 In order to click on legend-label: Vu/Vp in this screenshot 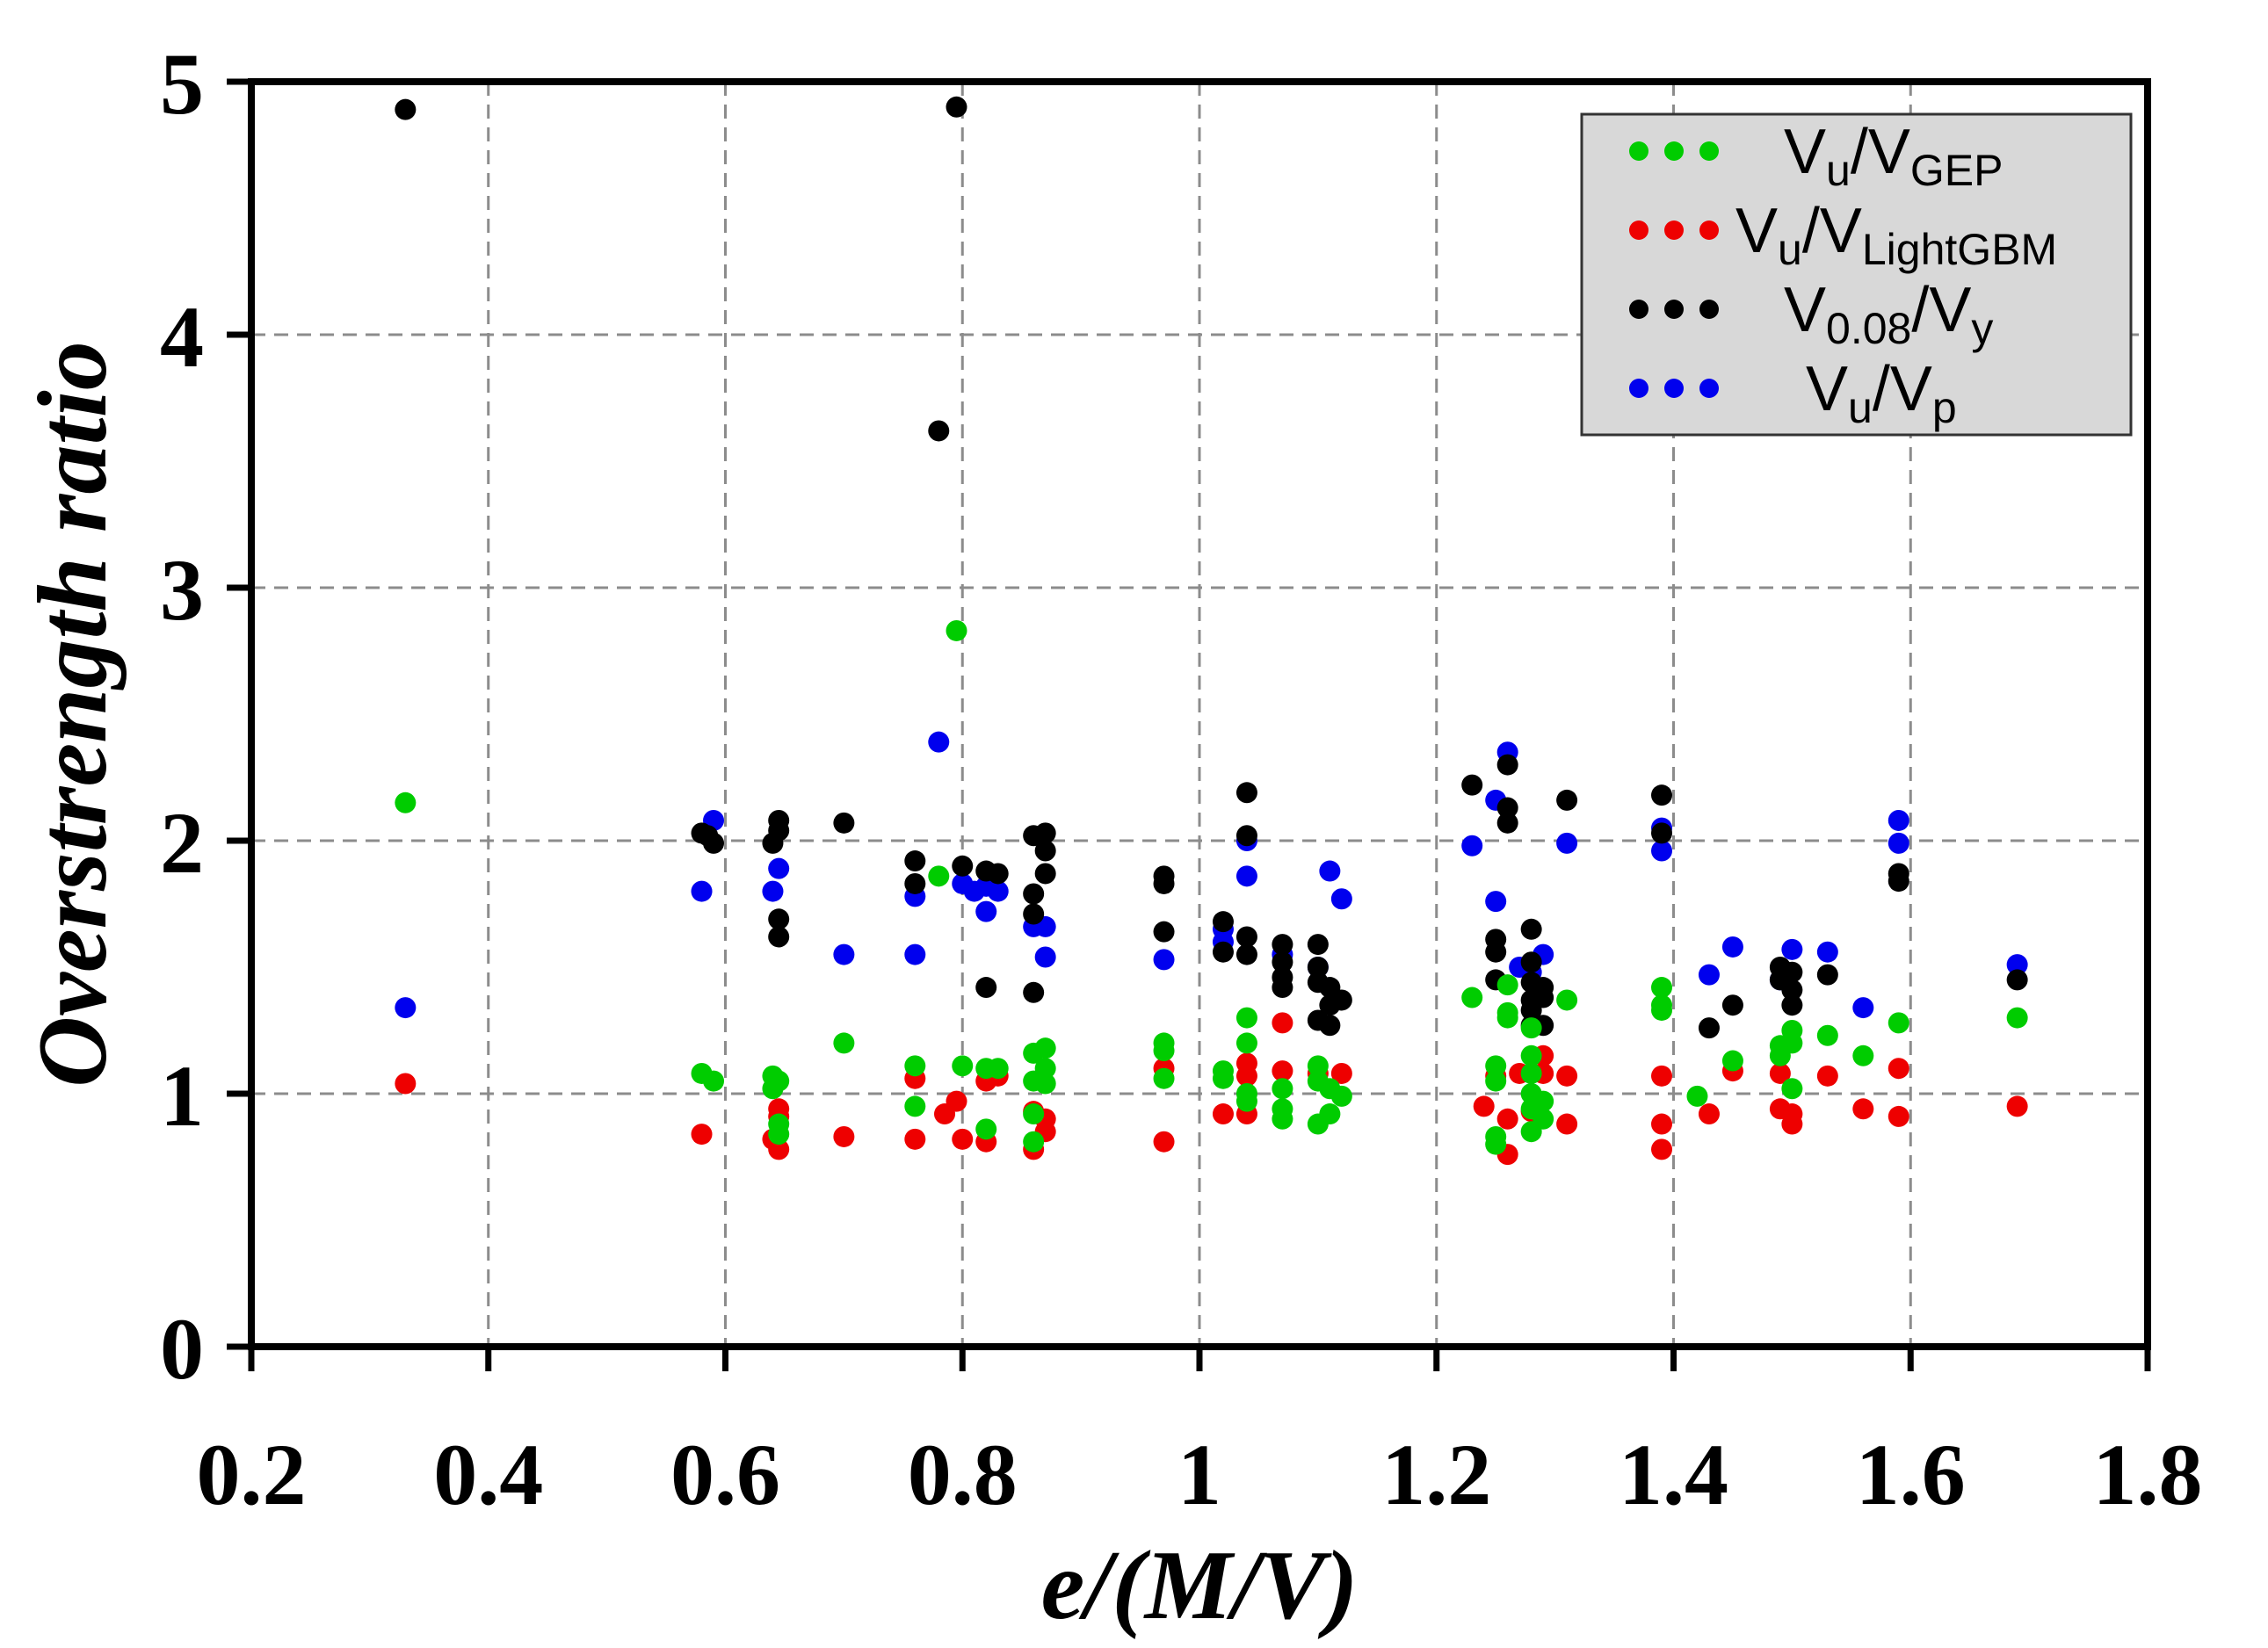, I will do `click(1881, 393)`.